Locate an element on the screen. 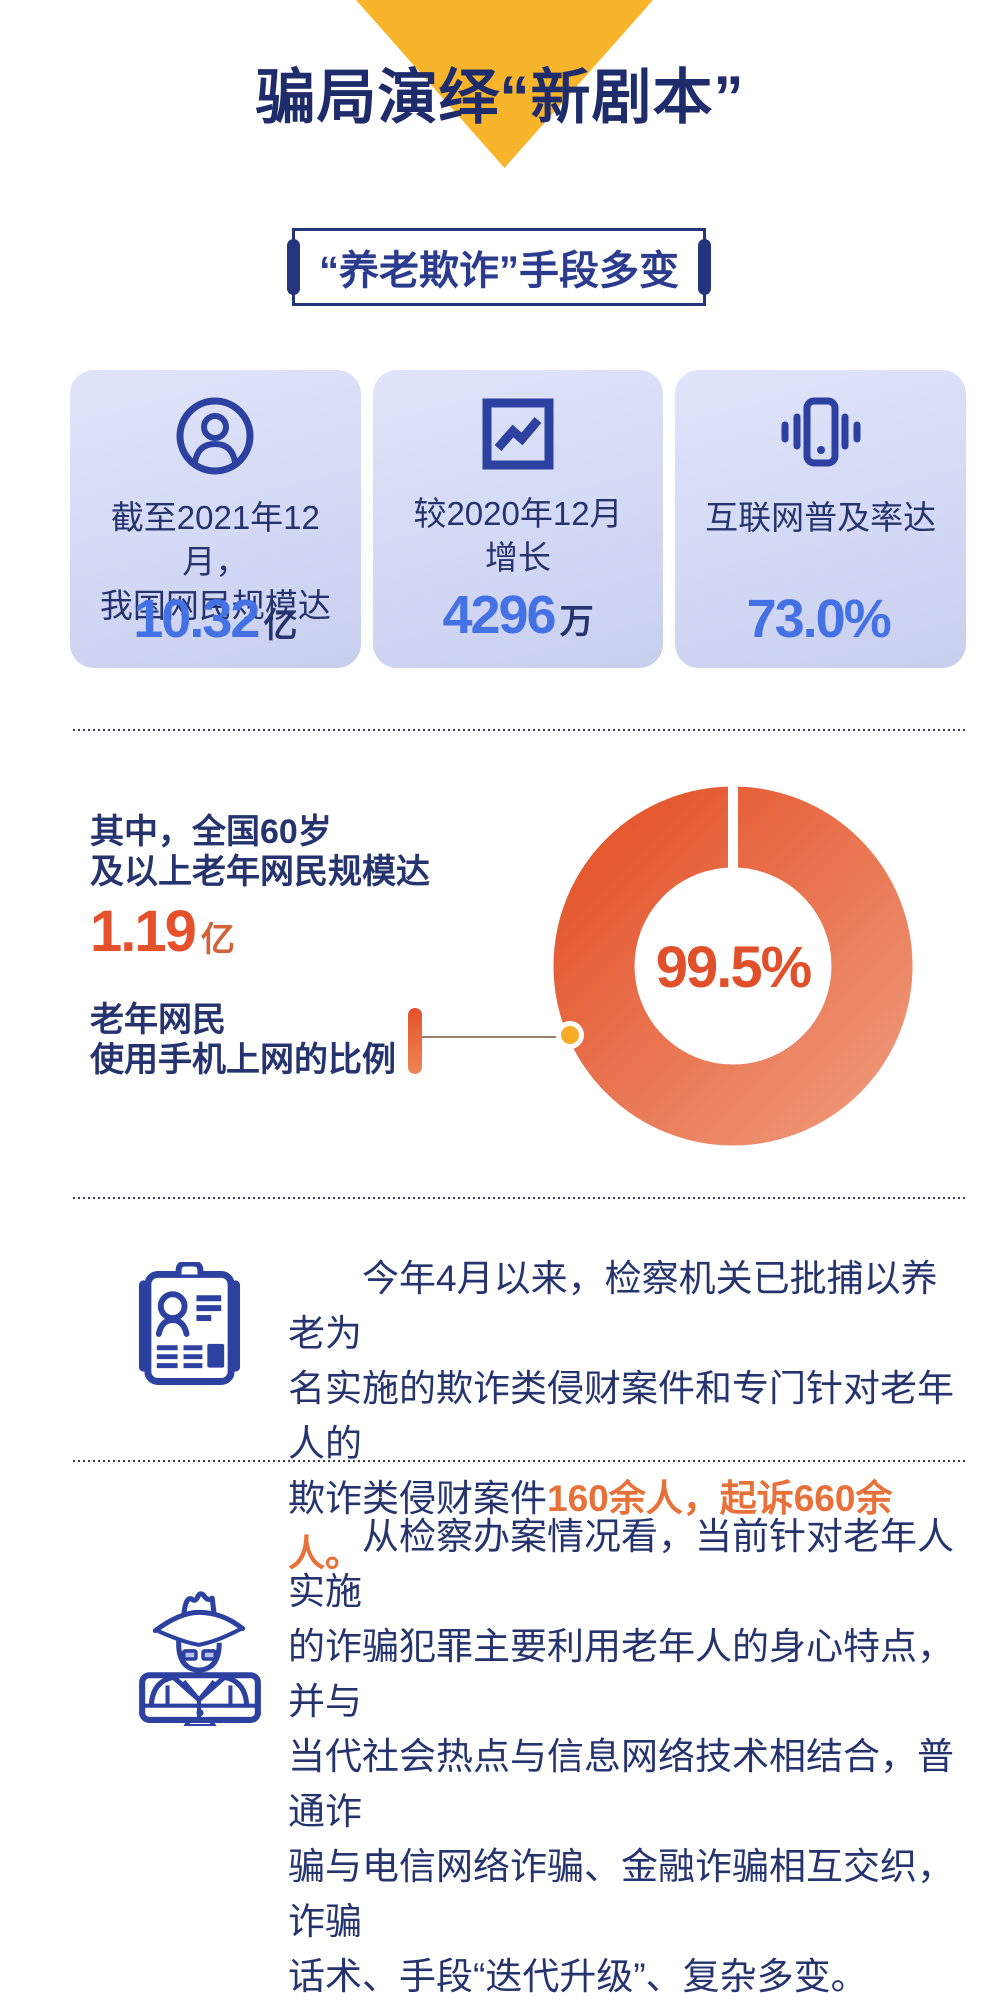 The height and width of the screenshot is (2004, 1000). elderly-netizens-value: 1.19 亿 is located at coordinates (162, 931).